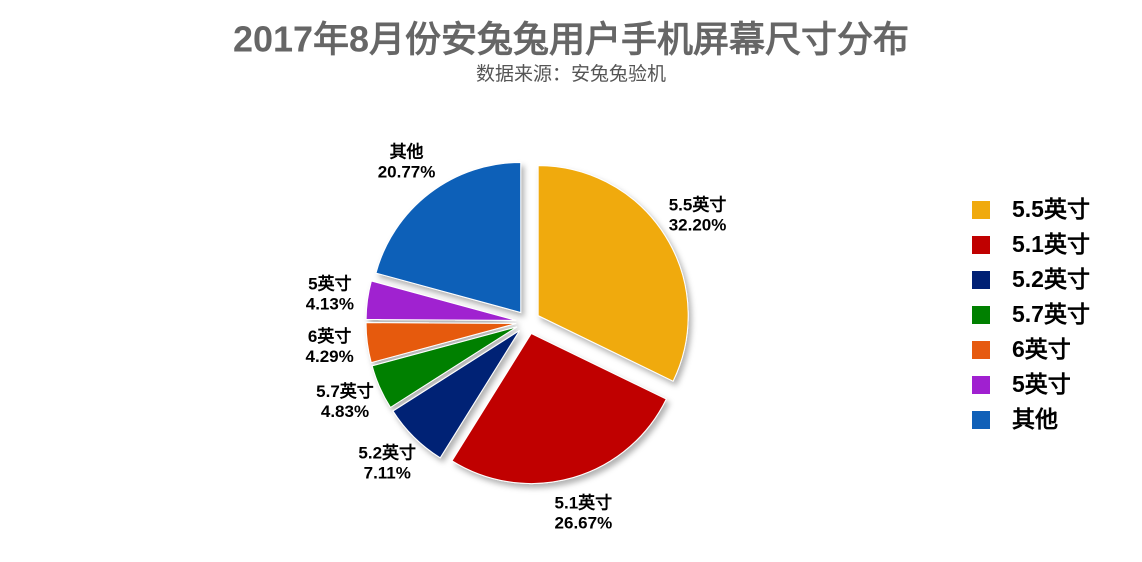  I want to click on legend-label: 6英寸, so click(1041, 349).